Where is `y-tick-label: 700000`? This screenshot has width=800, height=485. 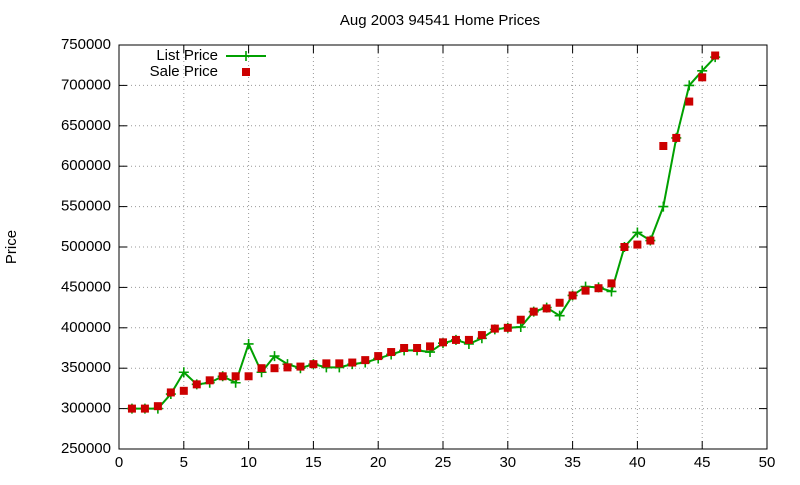
y-tick-label: 700000 is located at coordinates (86, 84).